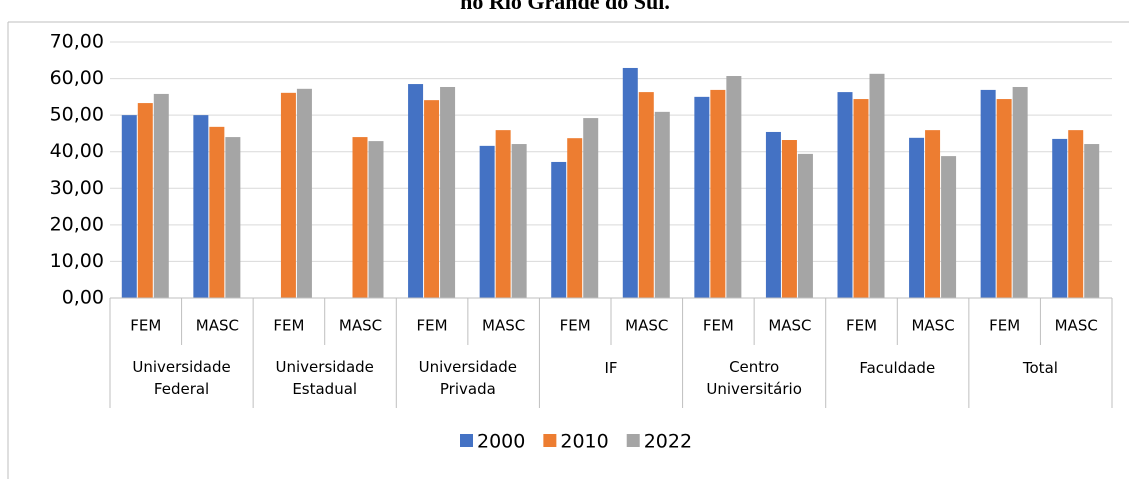 The image size is (1129, 479). Describe the element at coordinates (468, 378) in the screenshot. I see `group-label: Universidade Privada` at that location.